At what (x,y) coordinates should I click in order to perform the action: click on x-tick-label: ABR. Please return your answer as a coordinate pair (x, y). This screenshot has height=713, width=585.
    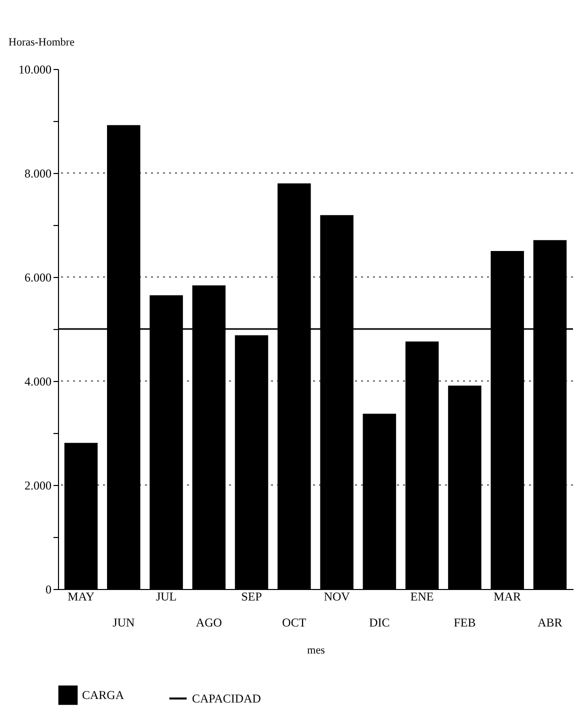
    Looking at the image, I should click on (550, 623).